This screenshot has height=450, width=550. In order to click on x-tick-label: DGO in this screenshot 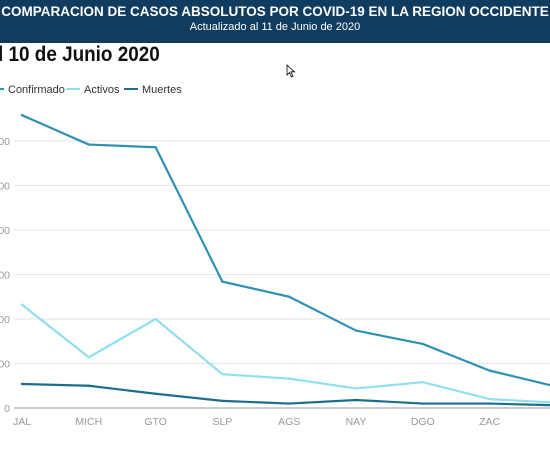, I will do `click(423, 422)`.